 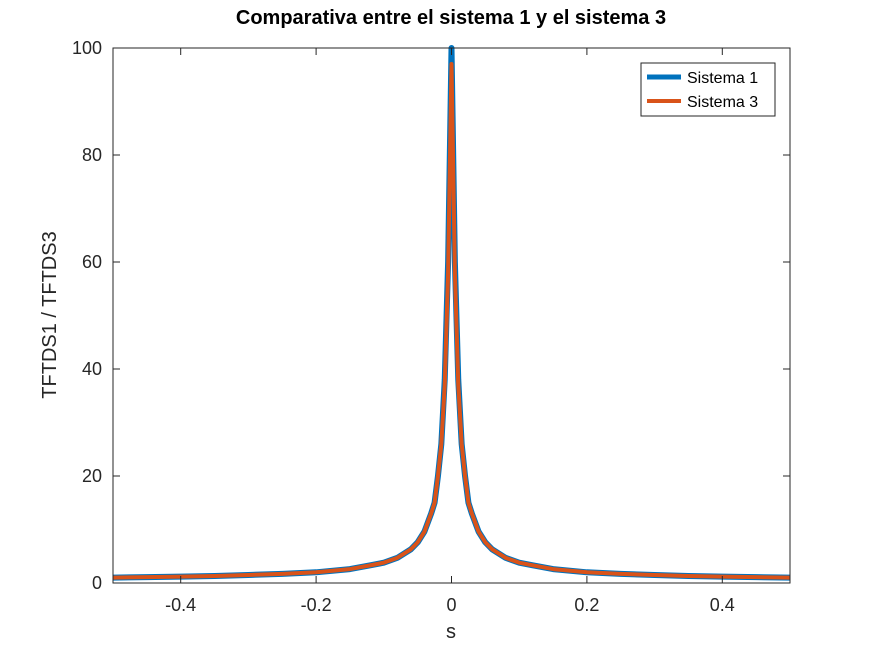 I want to click on y-axis-label: TFTDS1 / TFTDS3, so click(x=50, y=314).